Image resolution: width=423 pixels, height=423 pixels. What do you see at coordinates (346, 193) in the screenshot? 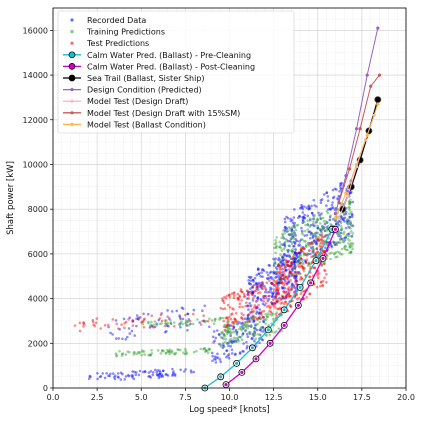
I see `model-test-ballast-condition--marker` at bounding box center [346, 193].